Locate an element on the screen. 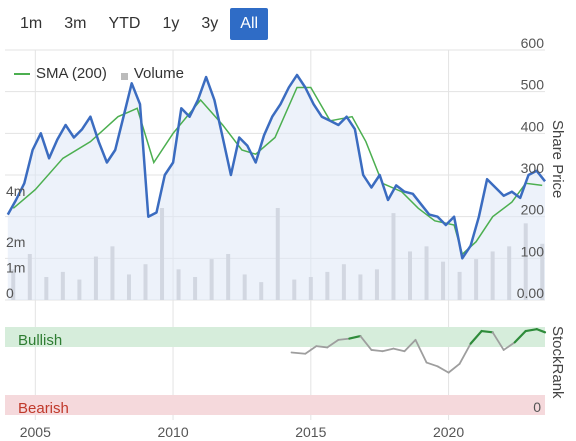  bullish-band is located at coordinates (275, 337).